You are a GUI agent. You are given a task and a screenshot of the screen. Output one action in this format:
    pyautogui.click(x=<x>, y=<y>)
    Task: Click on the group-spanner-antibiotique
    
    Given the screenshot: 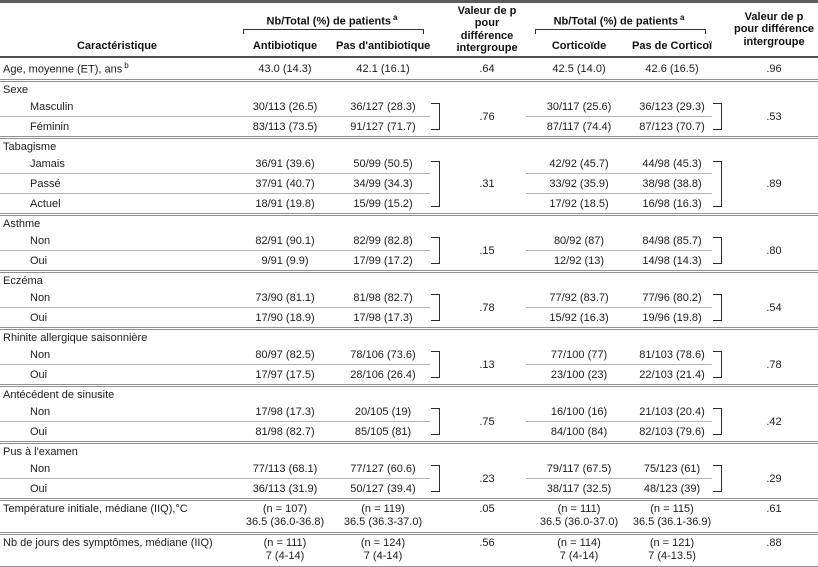 What is the action you would take?
    pyautogui.click(x=332, y=31)
    